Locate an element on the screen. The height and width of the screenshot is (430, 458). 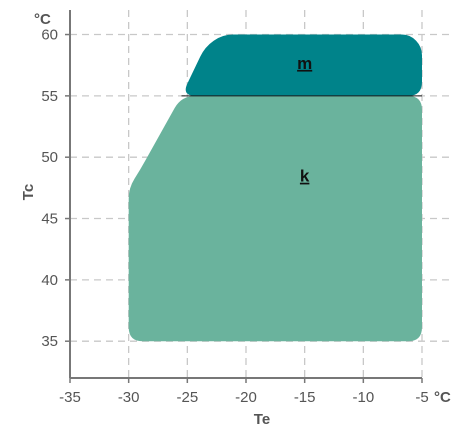
x-tick-label: -35 is located at coordinates (70, 397).